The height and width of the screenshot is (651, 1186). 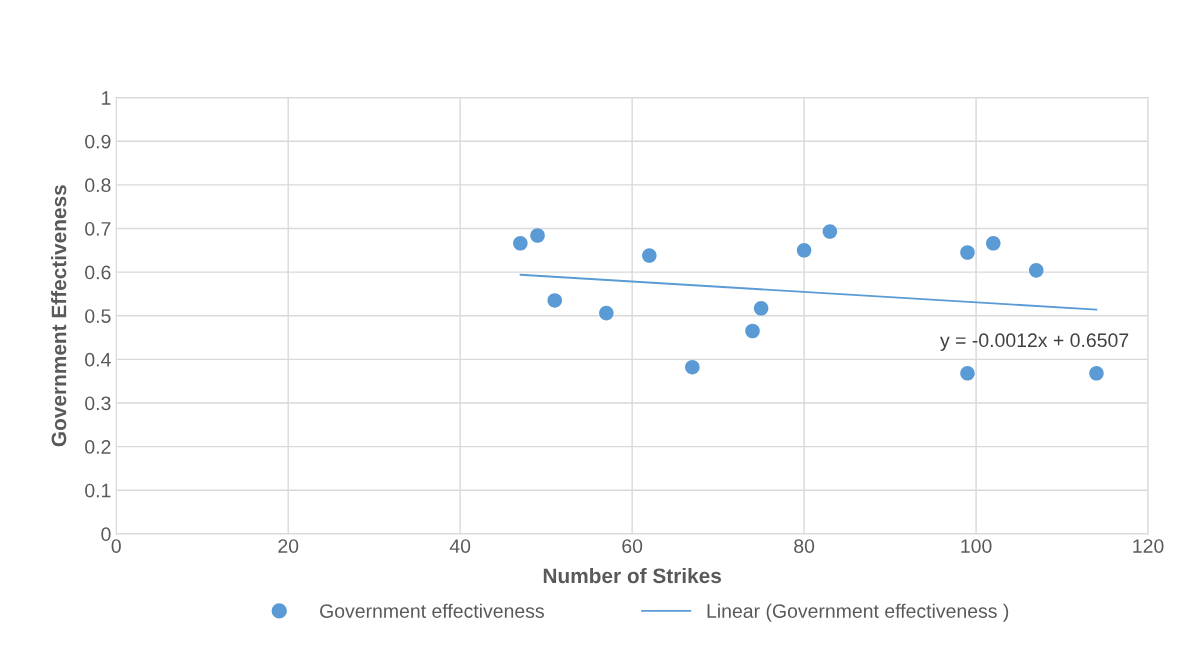 I want to click on x-tick-label: 40, so click(x=460, y=546).